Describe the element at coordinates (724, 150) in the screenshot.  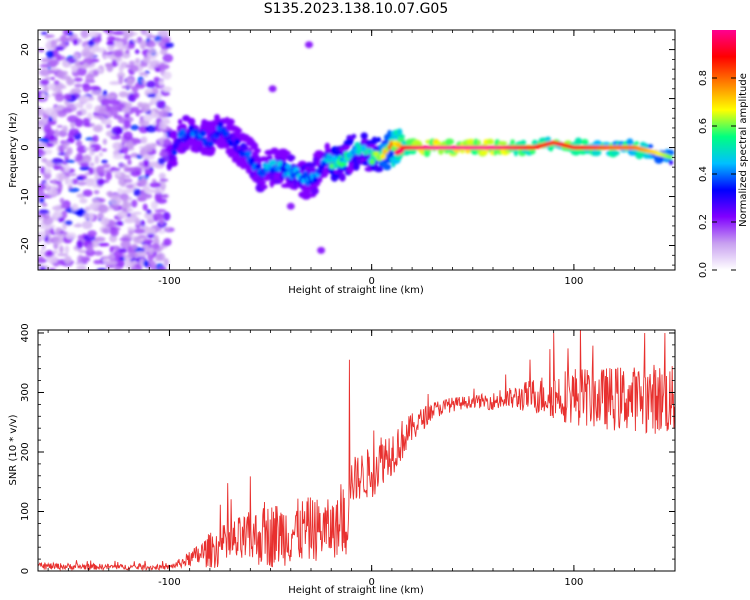
I see `colorbar-gradient` at that location.